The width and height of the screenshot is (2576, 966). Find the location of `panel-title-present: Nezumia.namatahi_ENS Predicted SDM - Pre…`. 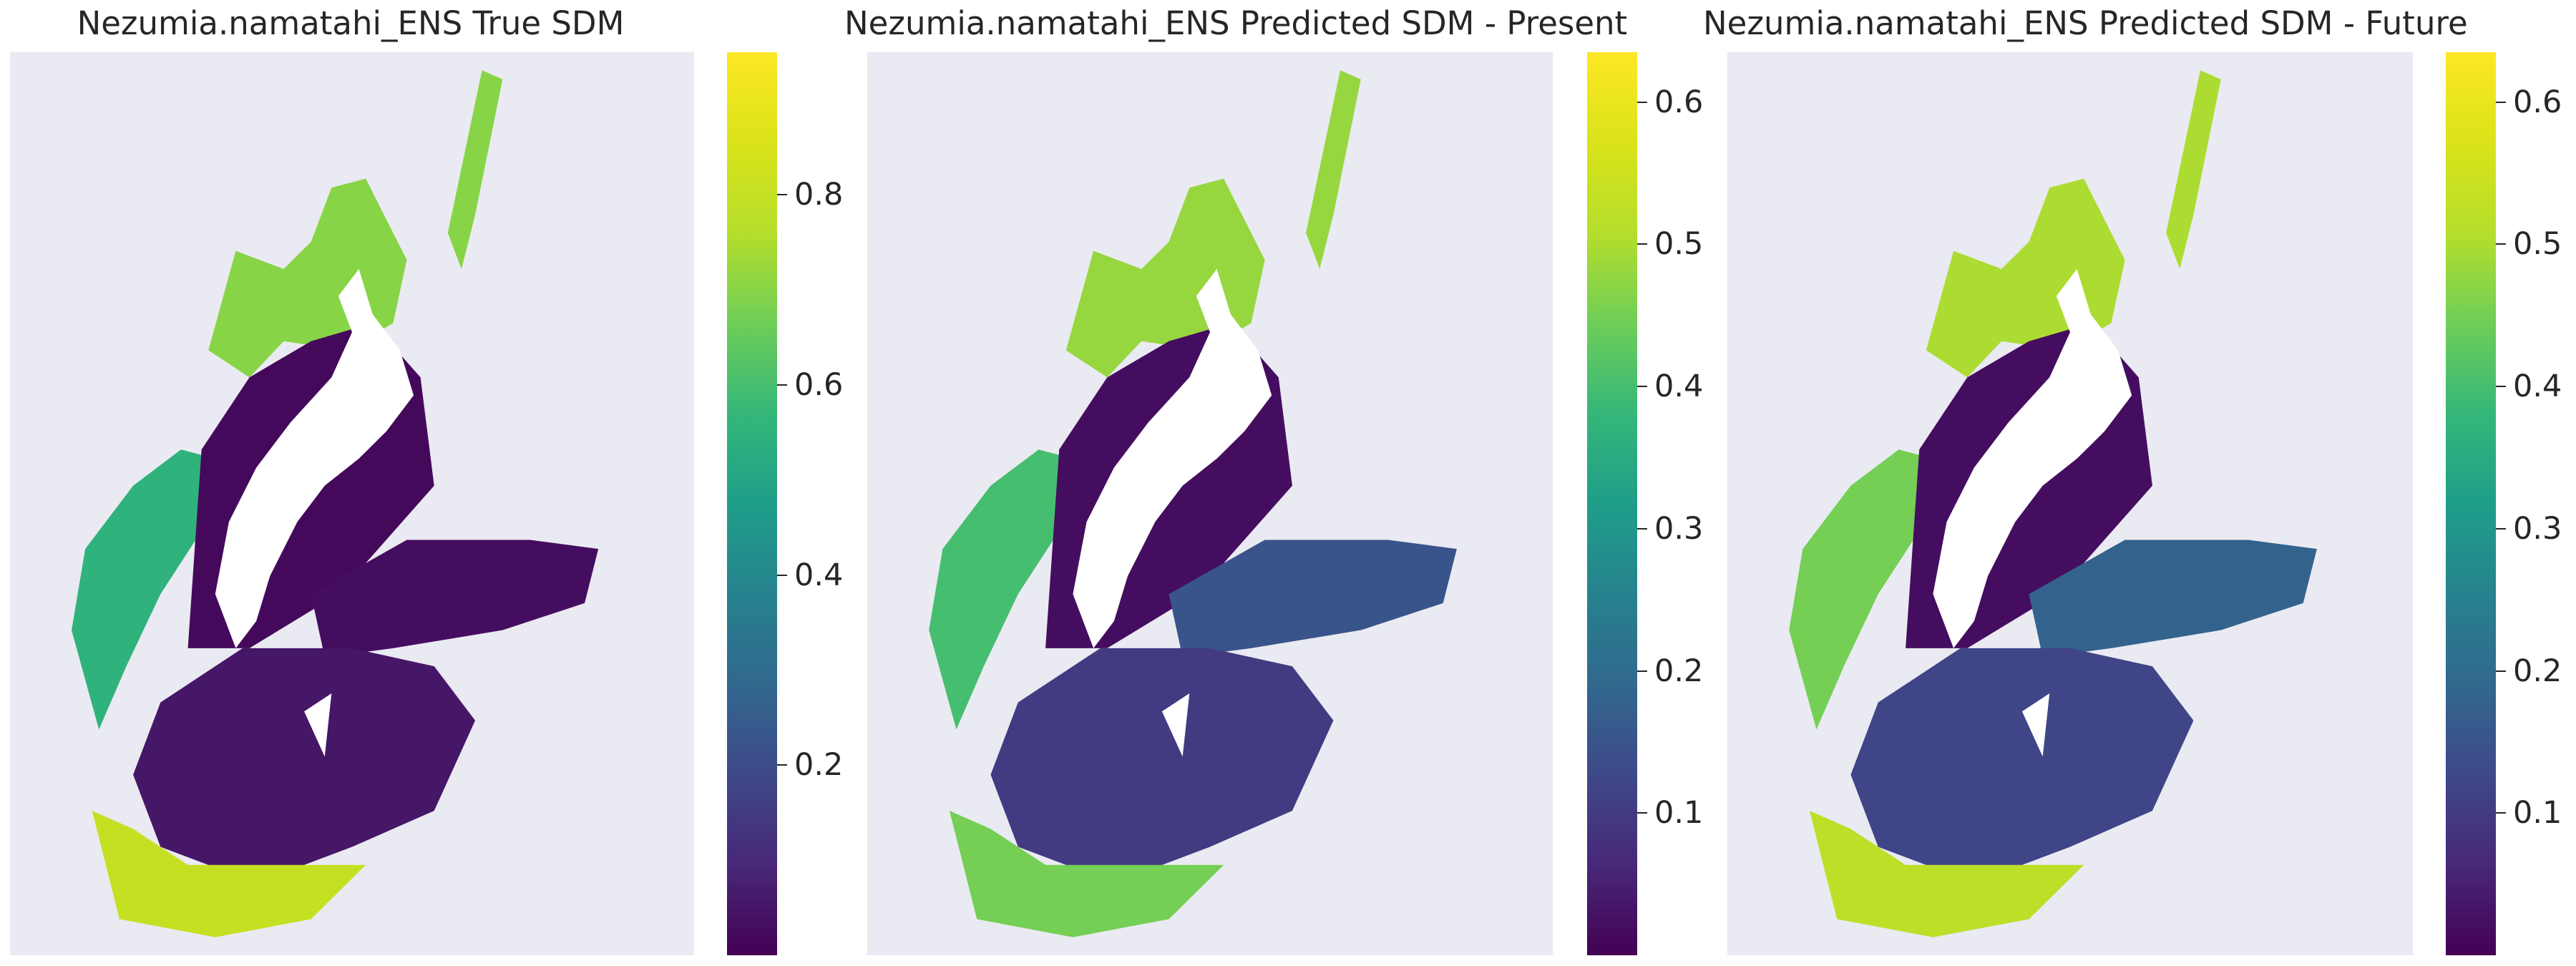

panel-title-present: Nezumia.namatahi_ENS Predicted SDM - Pre… is located at coordinates (1236, 23).